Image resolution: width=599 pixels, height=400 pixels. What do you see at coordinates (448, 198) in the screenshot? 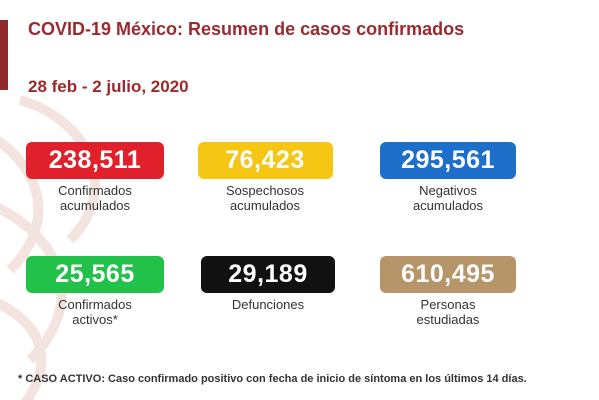
I see `stat-label: Negativos acumulados` at bounding box center [448, 198].